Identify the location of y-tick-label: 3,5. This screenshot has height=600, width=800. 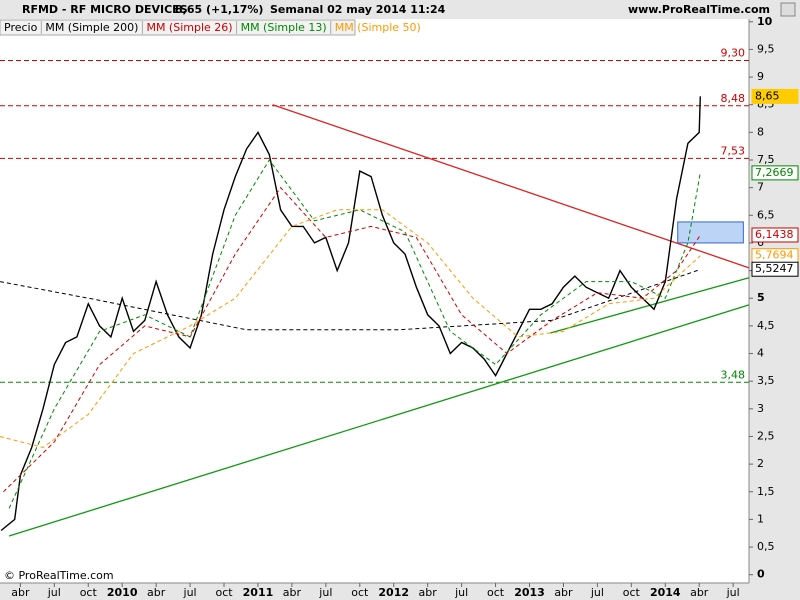
(766, 380).